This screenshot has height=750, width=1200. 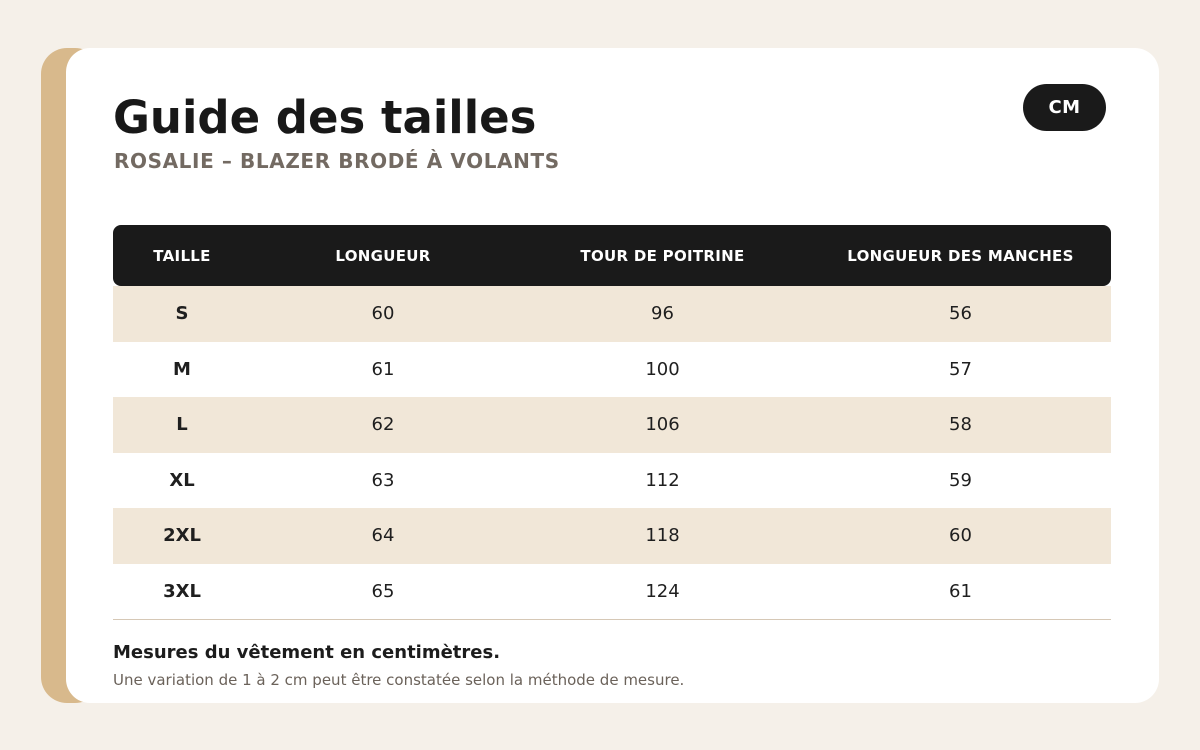 I want to click on size-cell: M, so click(x=182, y=369).